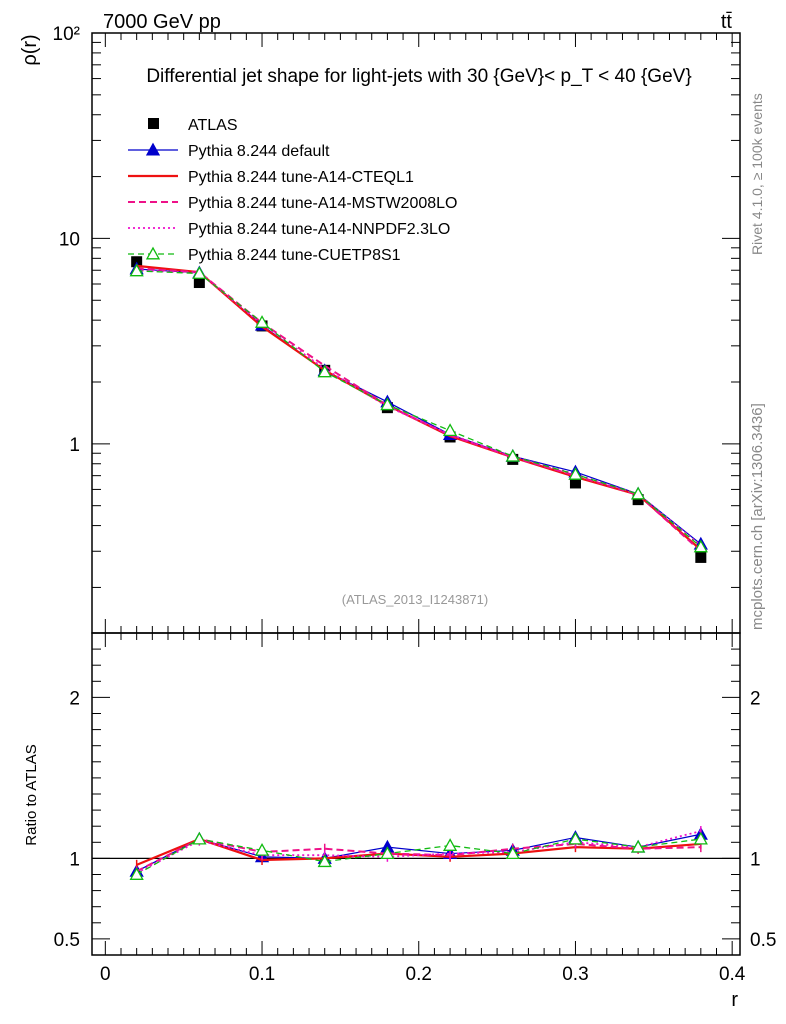 Image resolution: width=786 pixels, height=1024 pixels. What do you see at coordinates (74, 445) in the screenshot?
I see `y-tick-label: 1` at bounding box center [74, 445].